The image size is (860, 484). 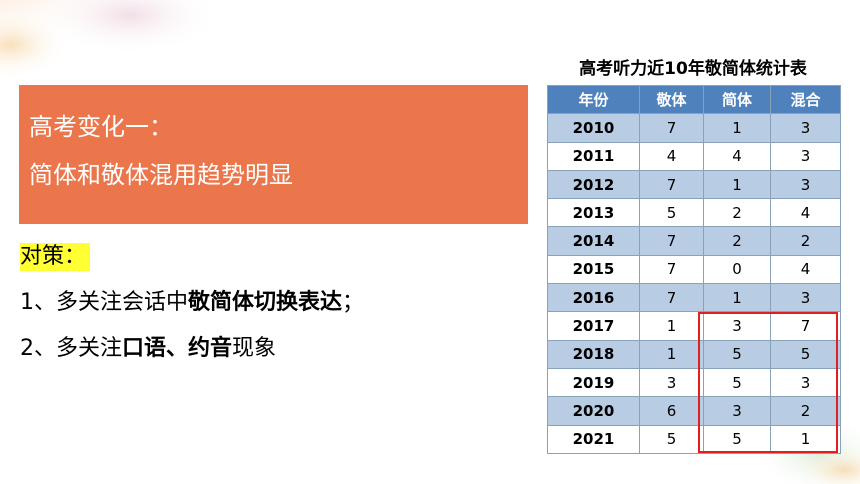 What do you see at coordinates (593, 156) in the screenshot?
I see `cell-year: 2011` at bounding box center [593, 156].